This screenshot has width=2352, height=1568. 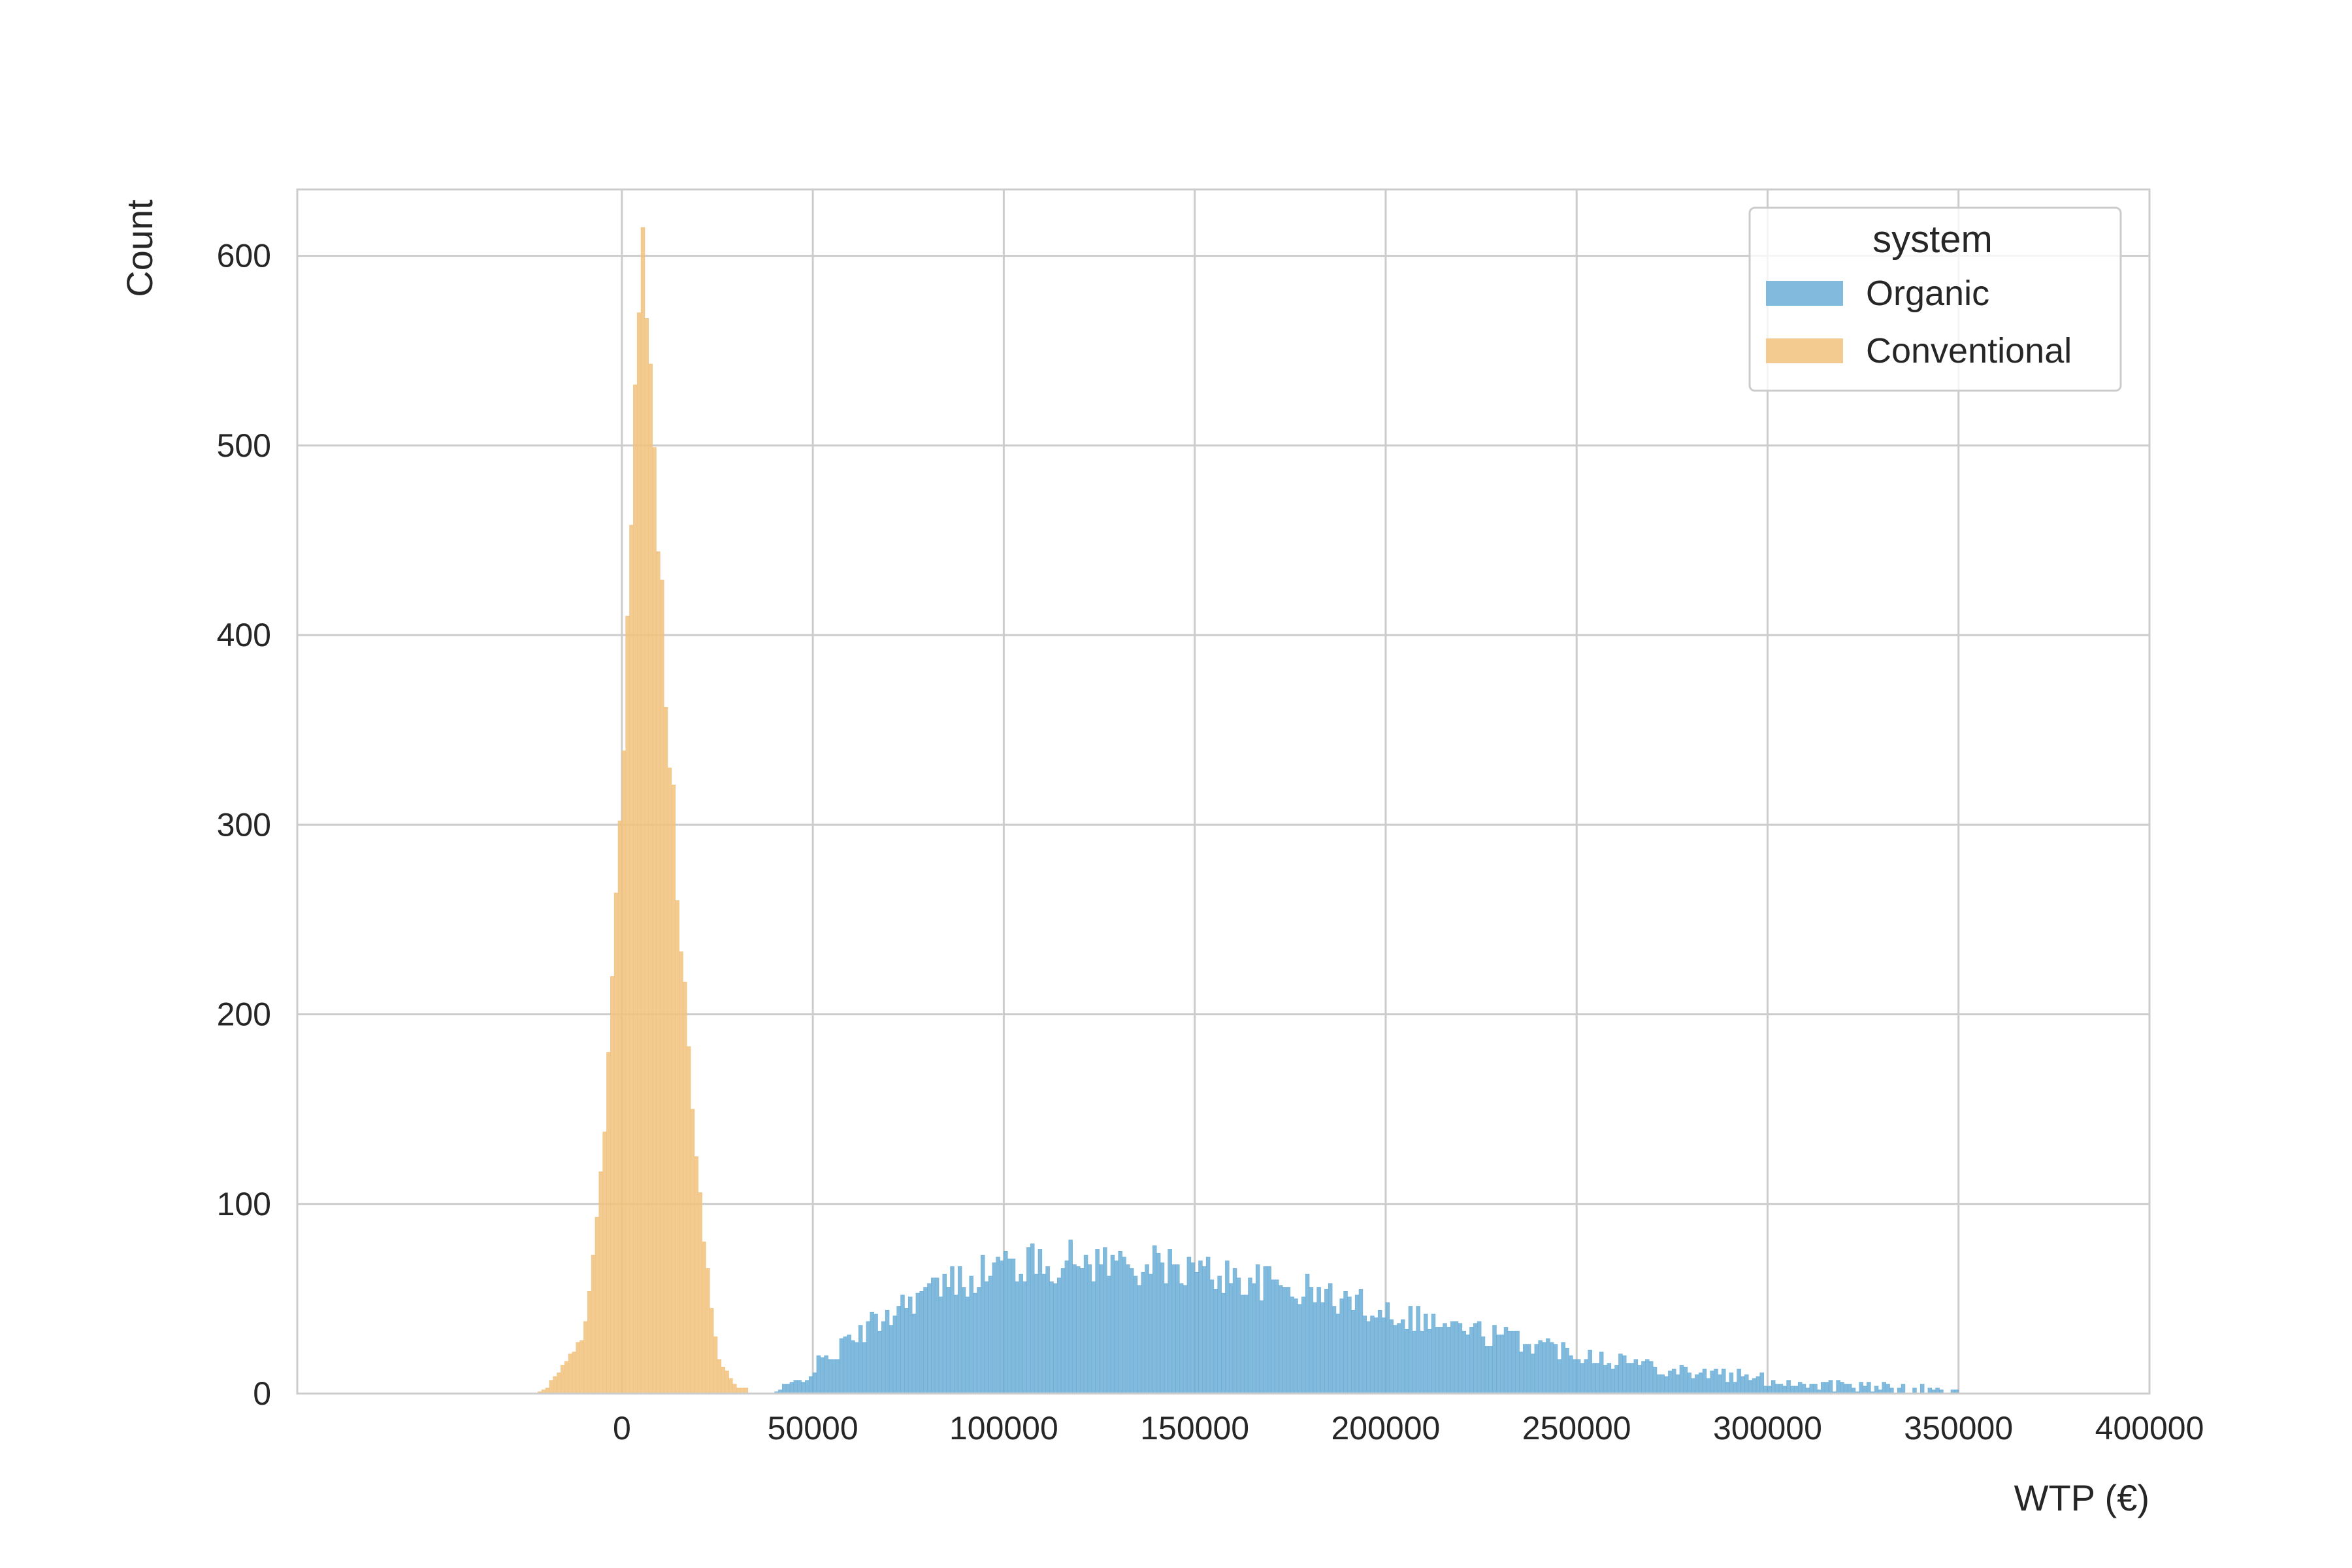 I want to click on x-axis-label: WTP (€), so click(x=2081, y=1497).